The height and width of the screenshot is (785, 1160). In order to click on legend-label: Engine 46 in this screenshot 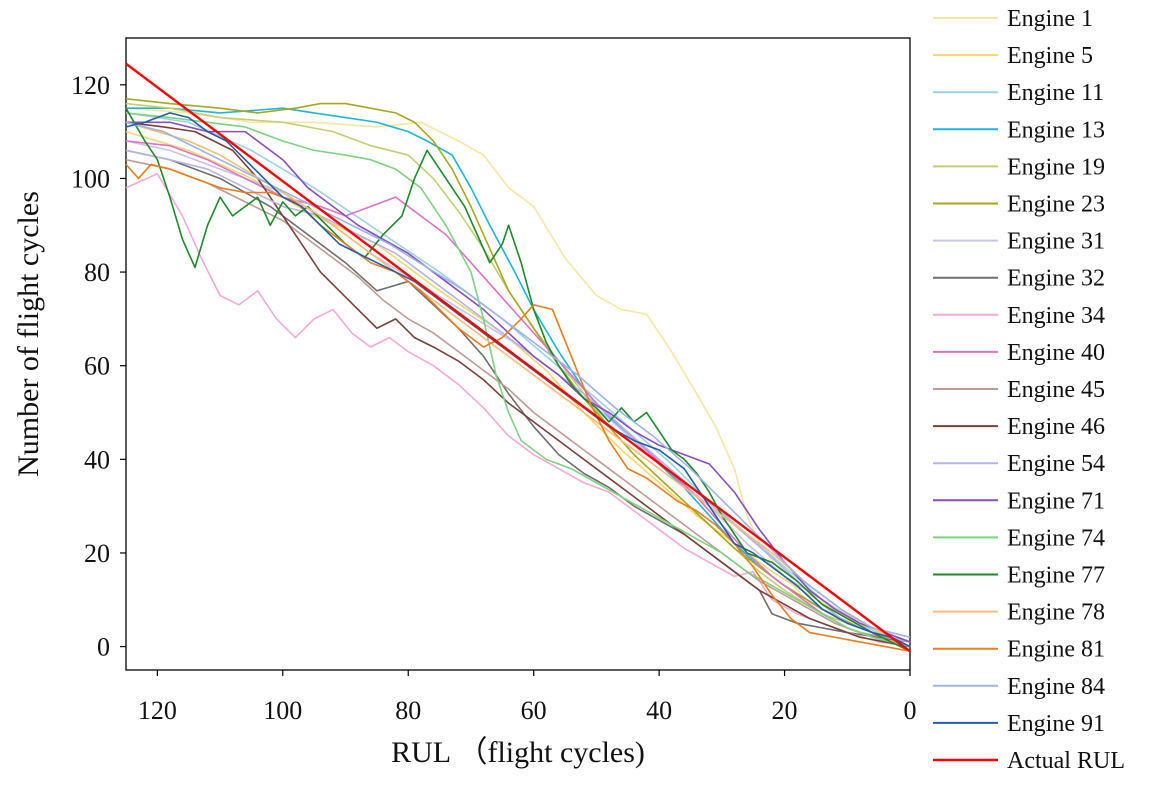, I will do `click(1056, 427)`.